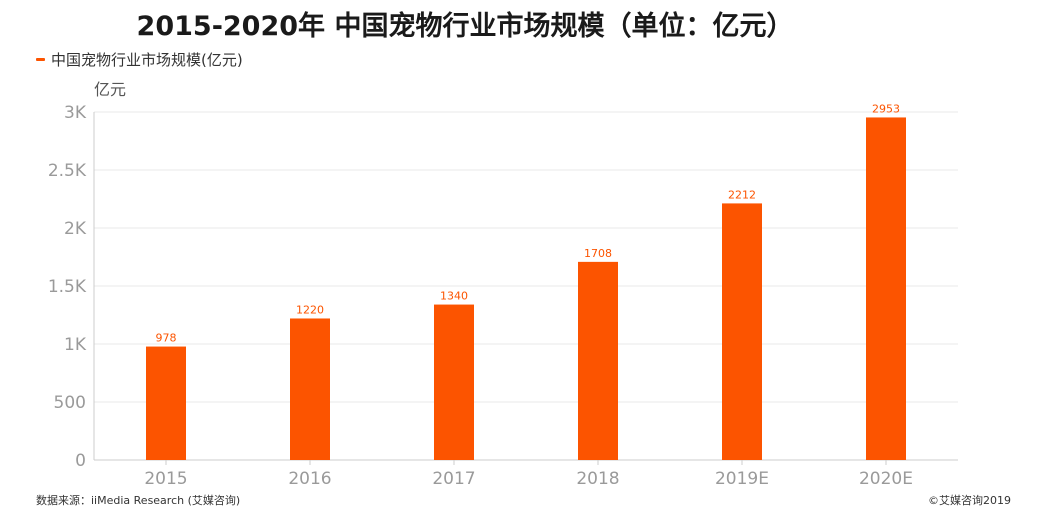 This screenshot has height=520, width=1041. Describe the element at coordinates (465, 26) in the screenshot. I see `chart-title: 2015-2020年 中国宠物行业市场规模（单位：亿元）` at that location.